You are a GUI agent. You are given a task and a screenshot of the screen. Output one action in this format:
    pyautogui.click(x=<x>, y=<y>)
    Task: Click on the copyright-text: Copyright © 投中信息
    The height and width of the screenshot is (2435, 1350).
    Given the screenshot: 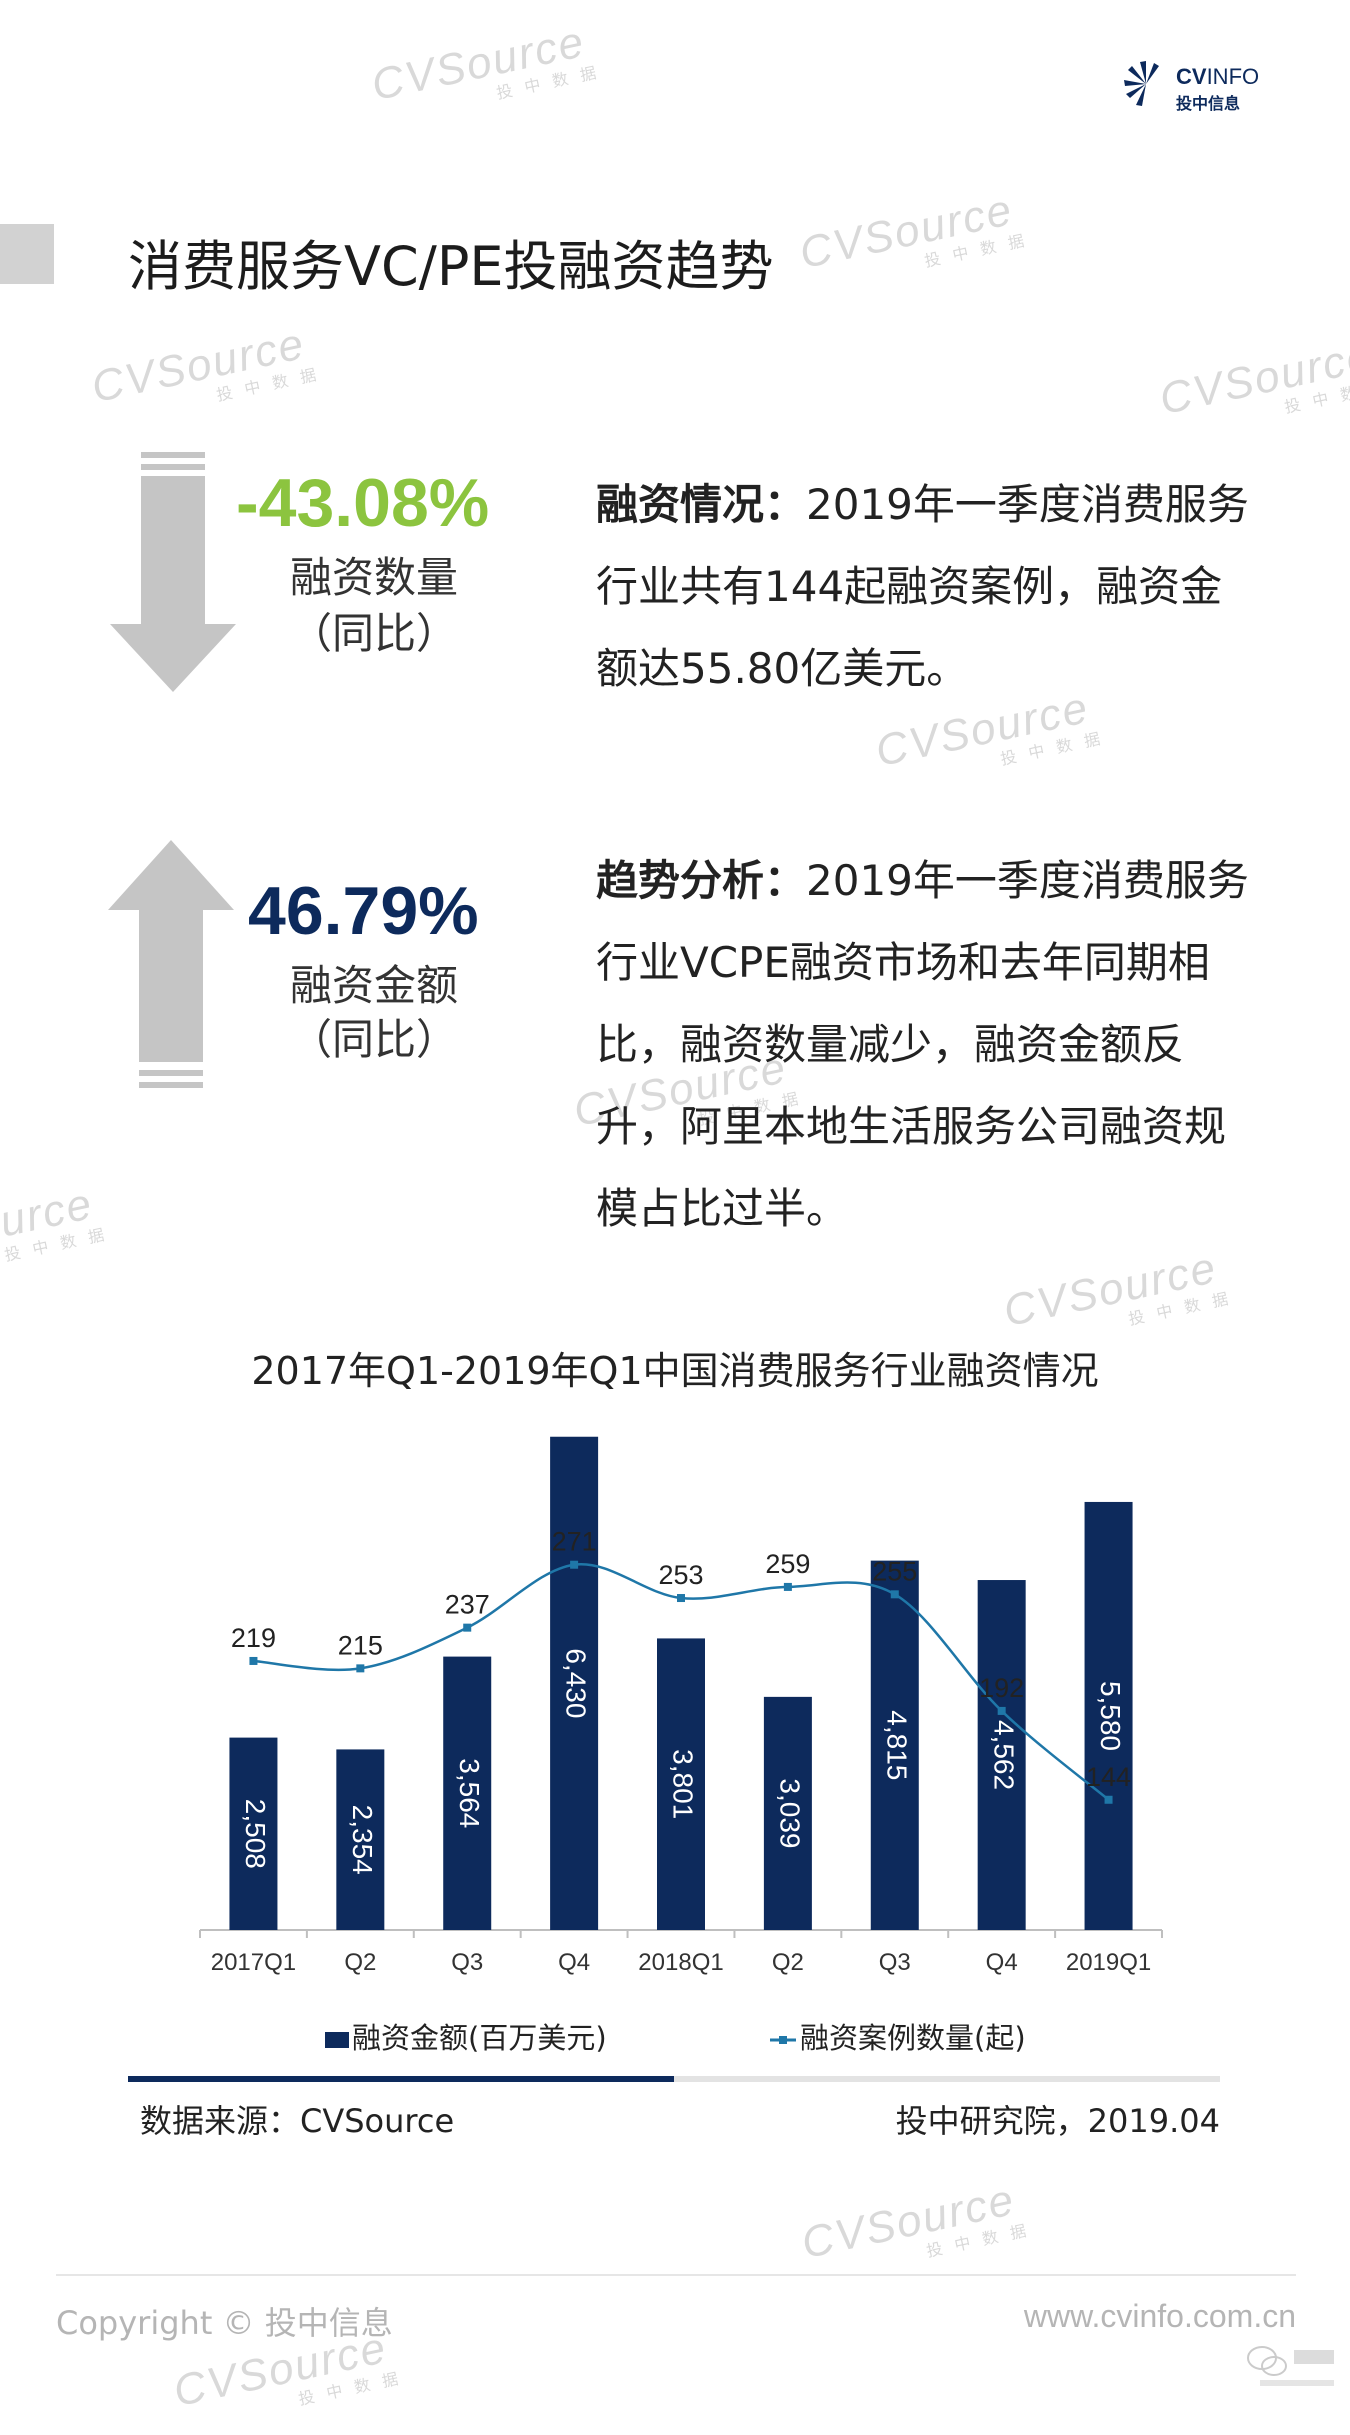 What is the action you would take?
    pyautogui.click(x=224, y=2323)
    